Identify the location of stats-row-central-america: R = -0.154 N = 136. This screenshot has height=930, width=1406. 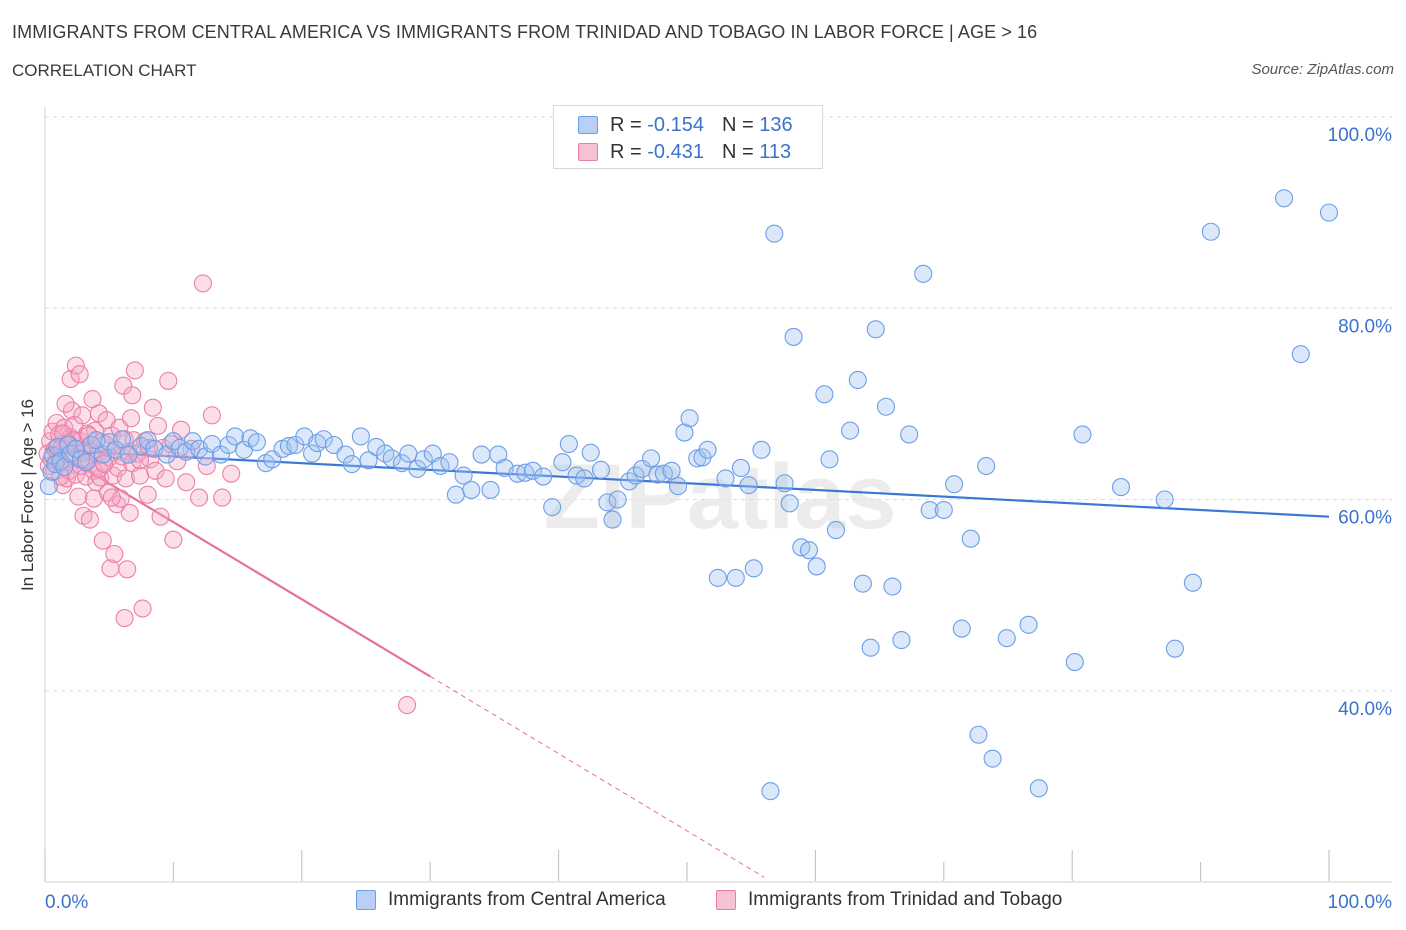
(685, 125).